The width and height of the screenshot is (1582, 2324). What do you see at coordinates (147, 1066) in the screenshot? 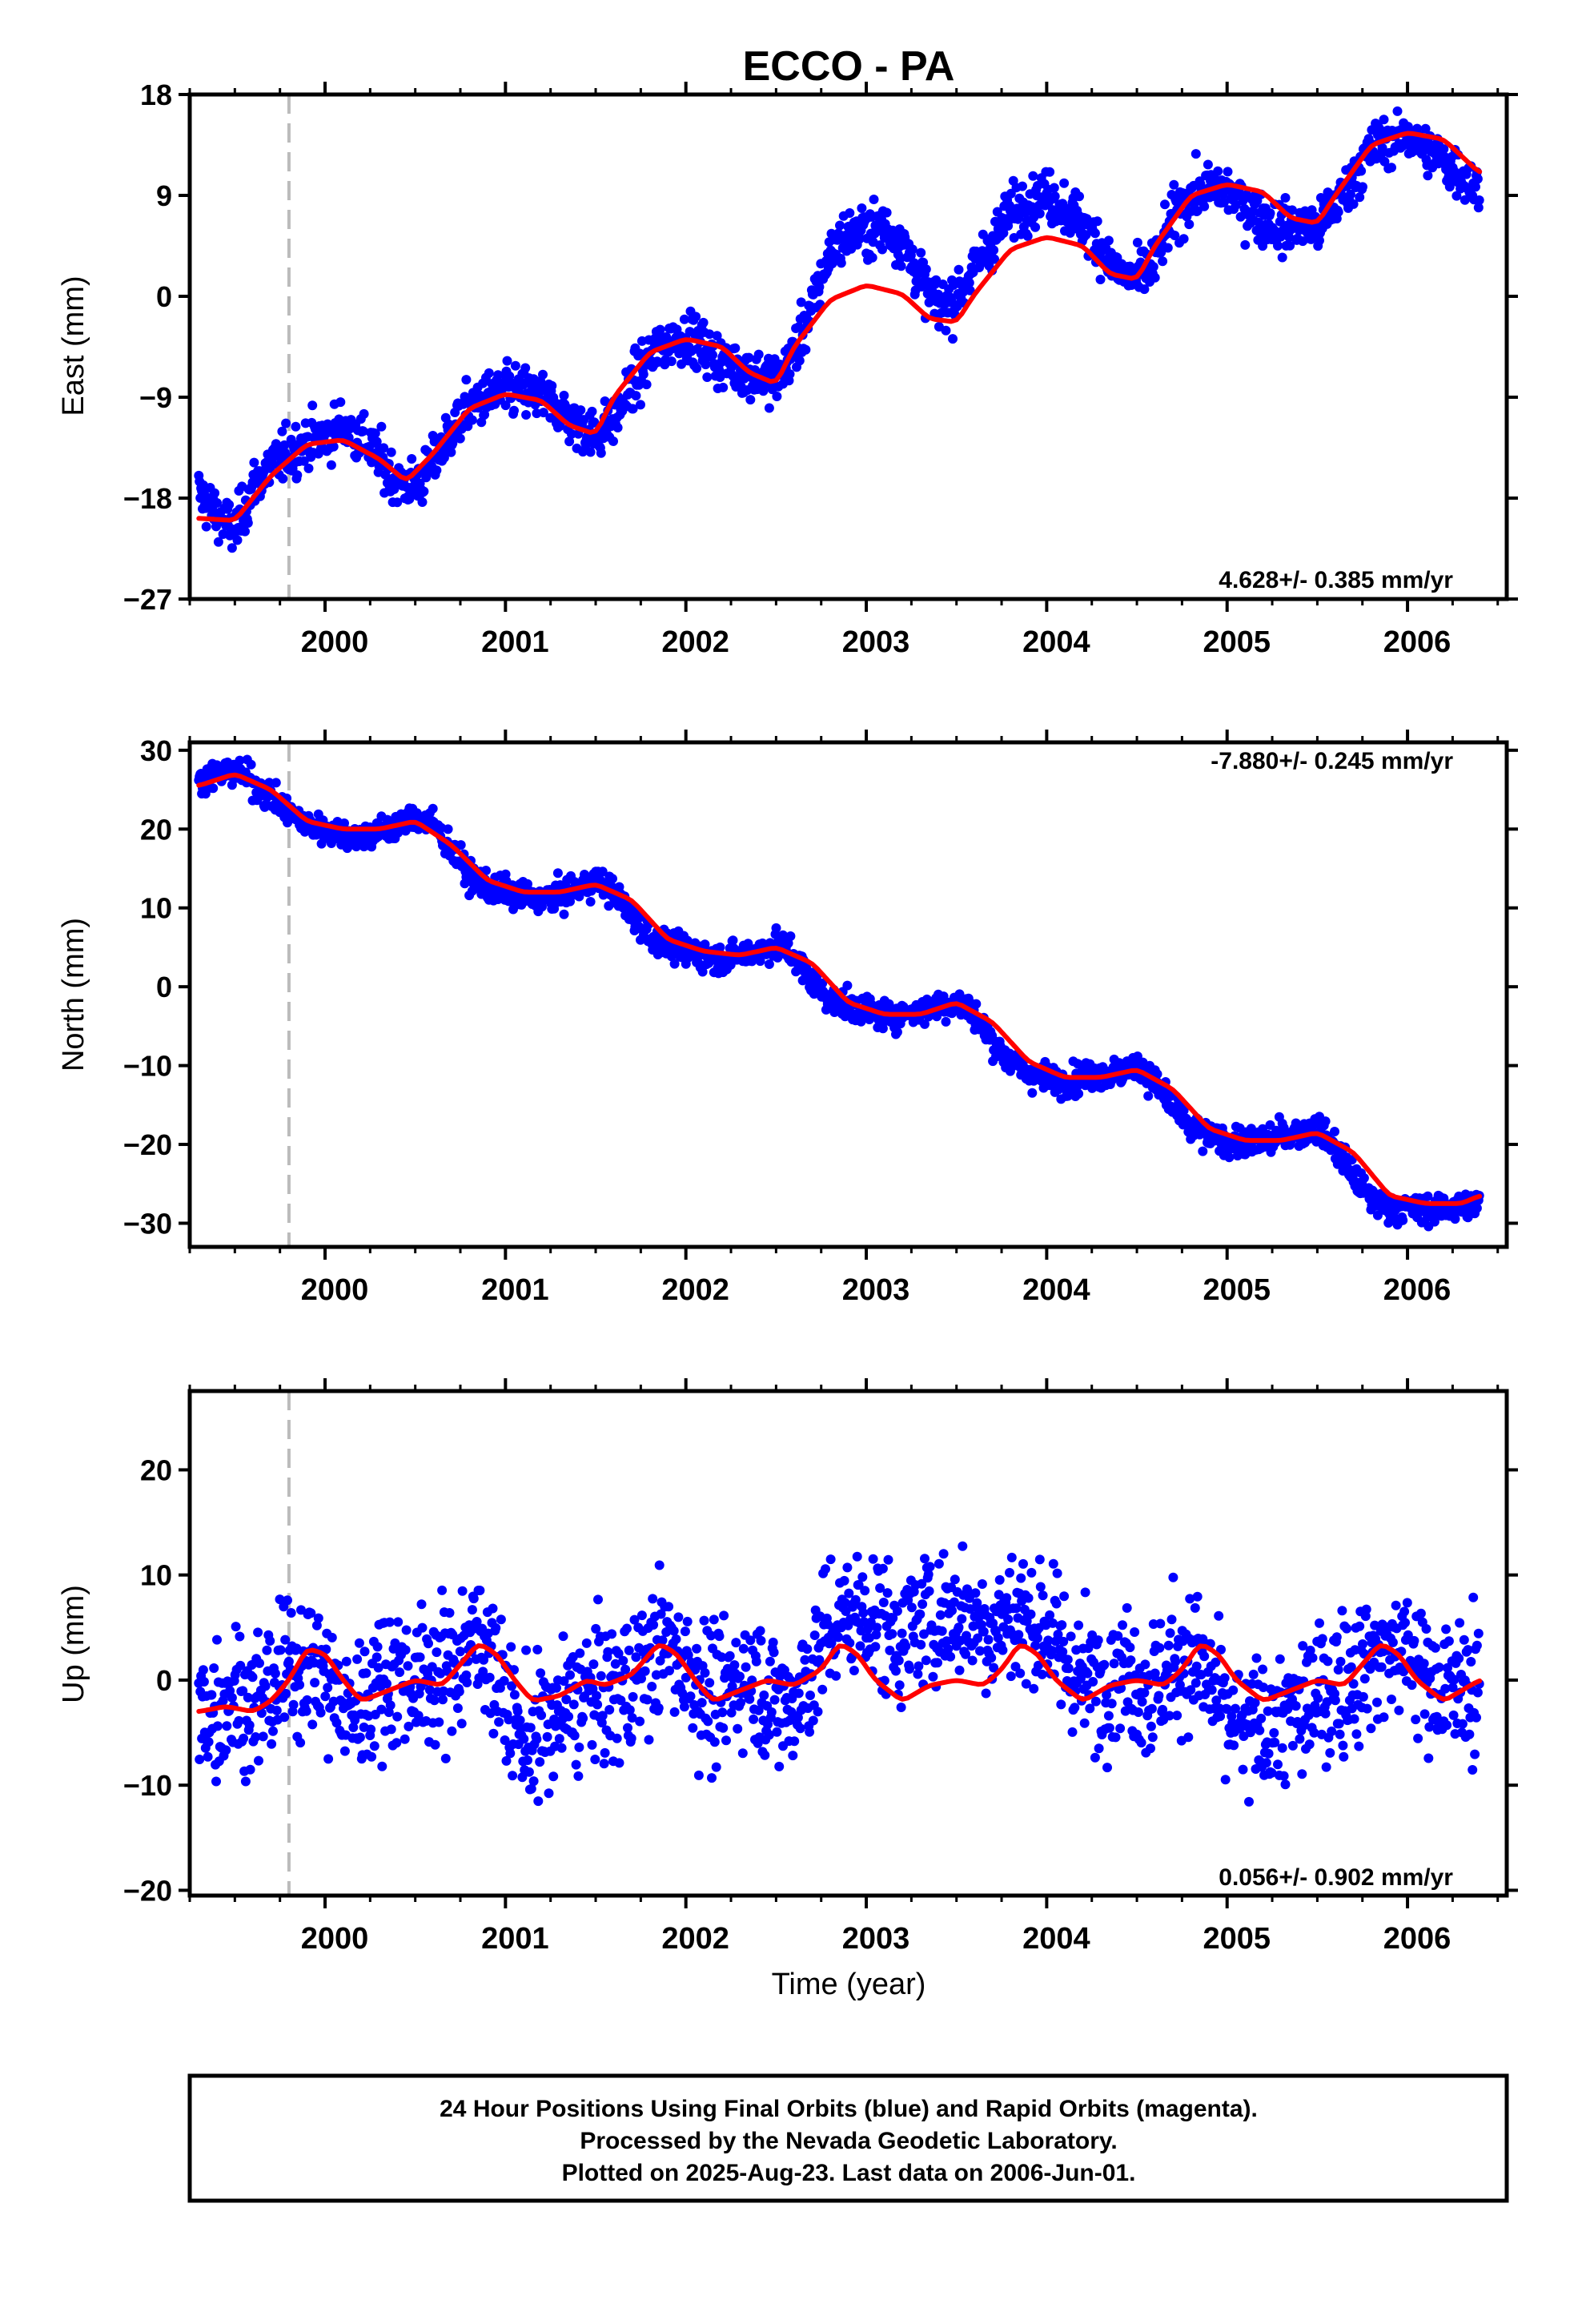
I see `north-y-tick-label: −10` at bounding box center [147, 1066].